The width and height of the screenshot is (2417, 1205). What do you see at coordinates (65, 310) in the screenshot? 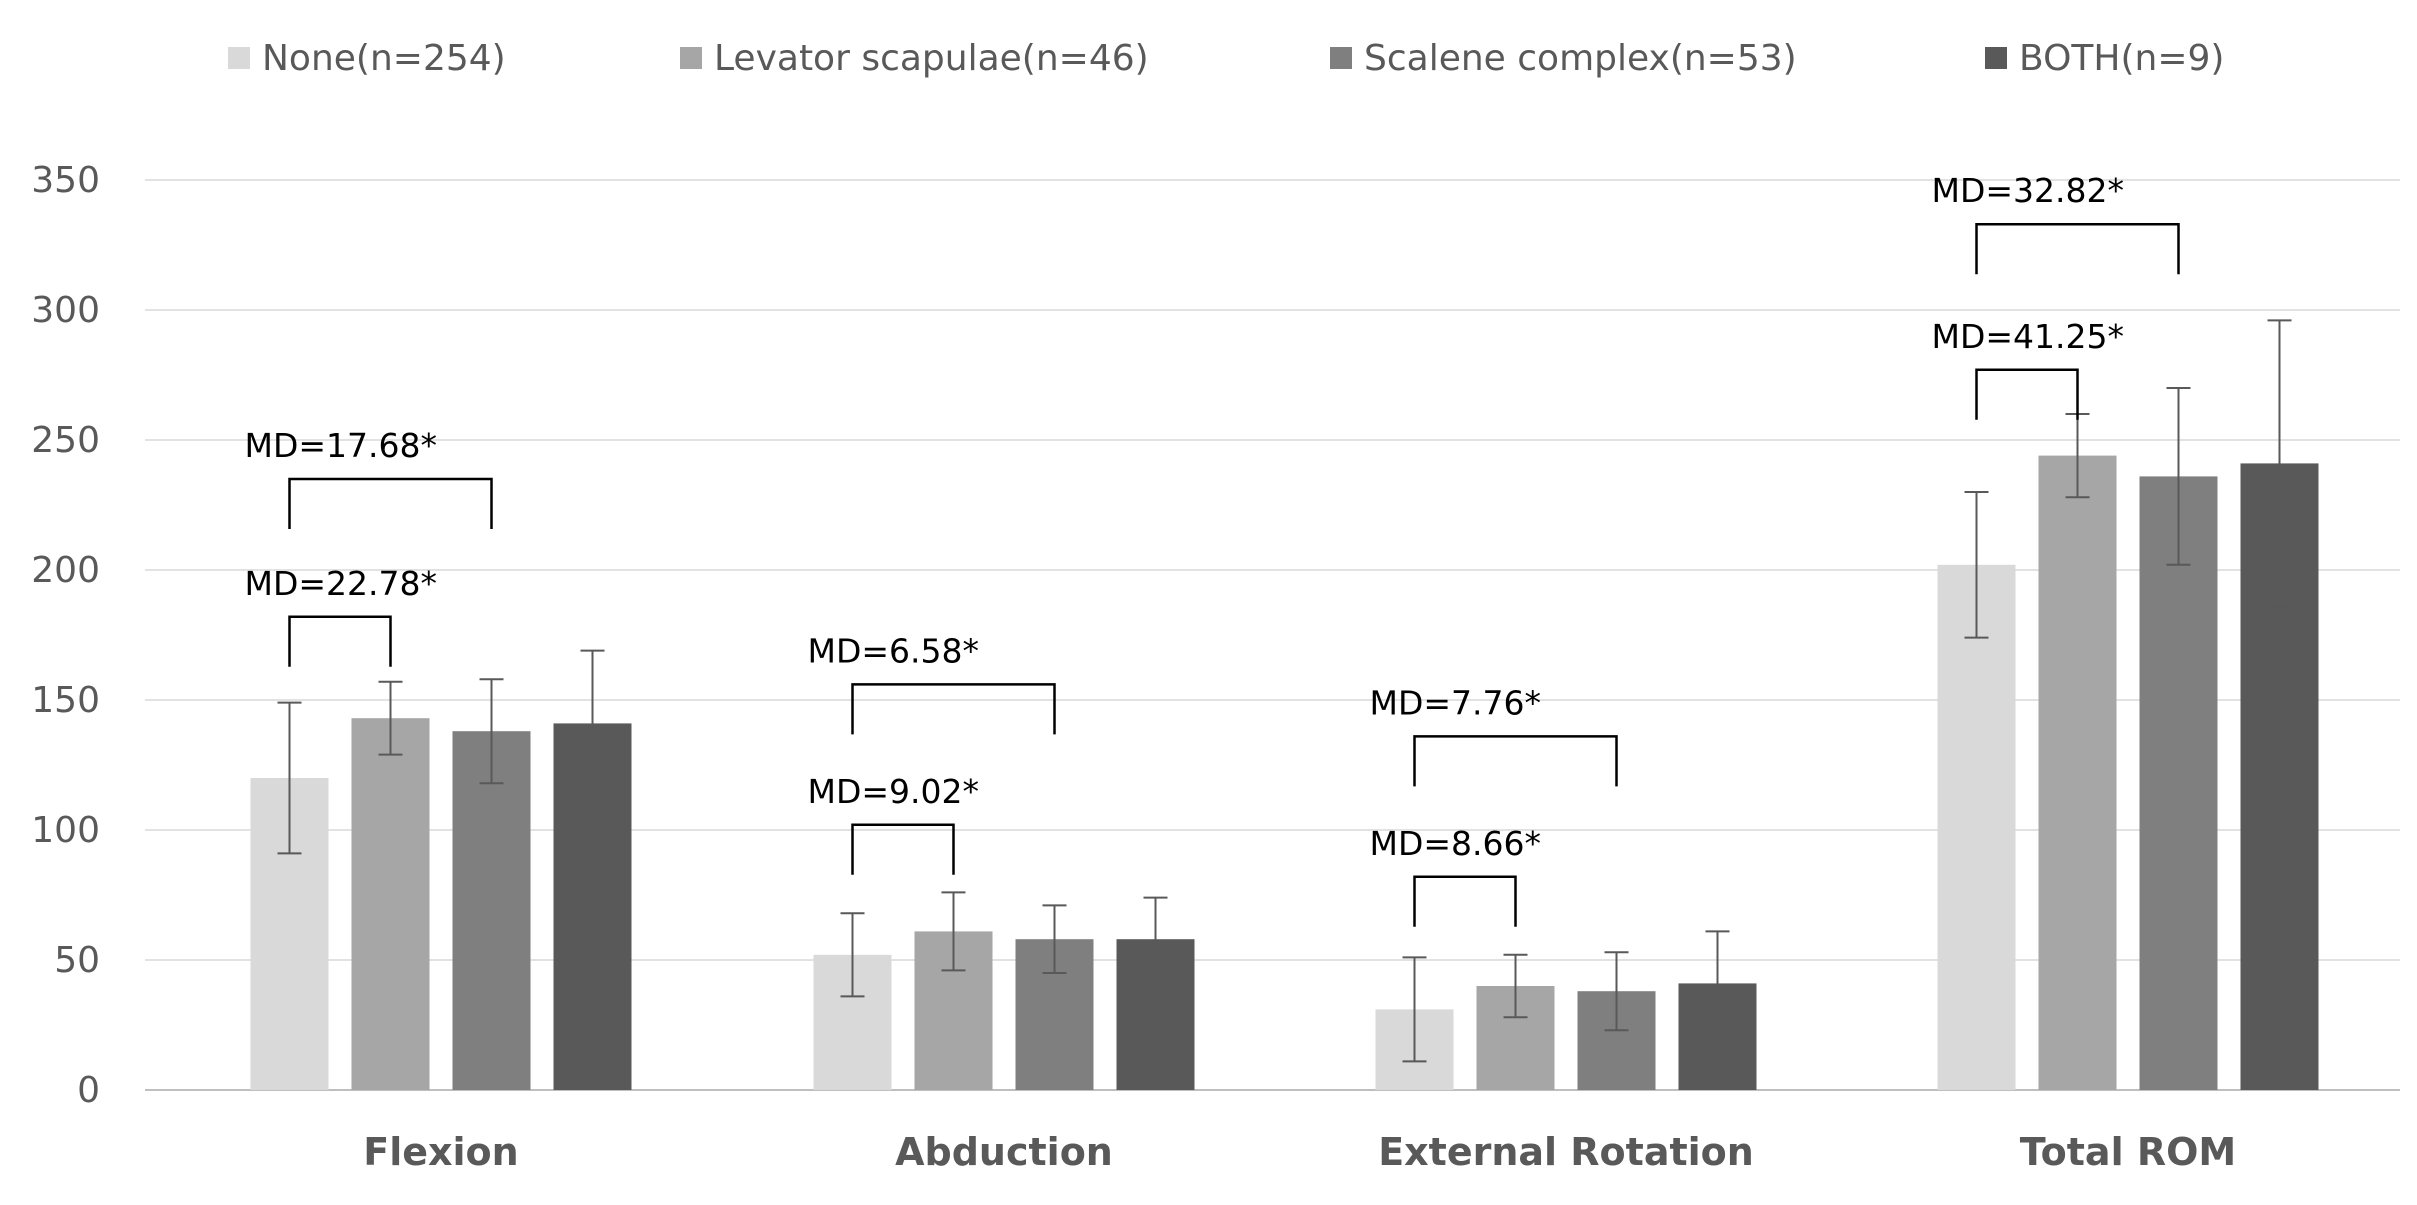
I see `y-tick-label: 300` at bounding box center [65, 310].